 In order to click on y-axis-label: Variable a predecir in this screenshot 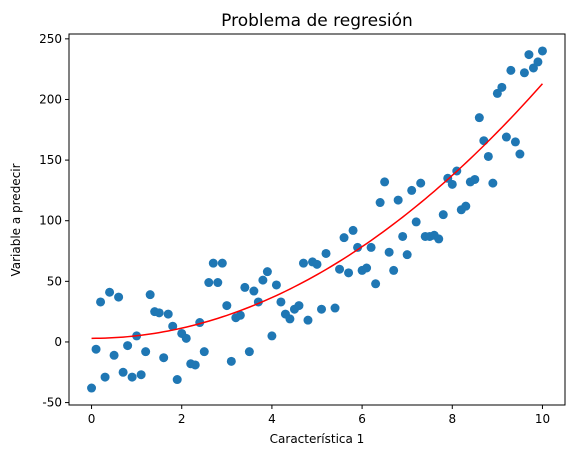, I will do `click(16, 219)`.